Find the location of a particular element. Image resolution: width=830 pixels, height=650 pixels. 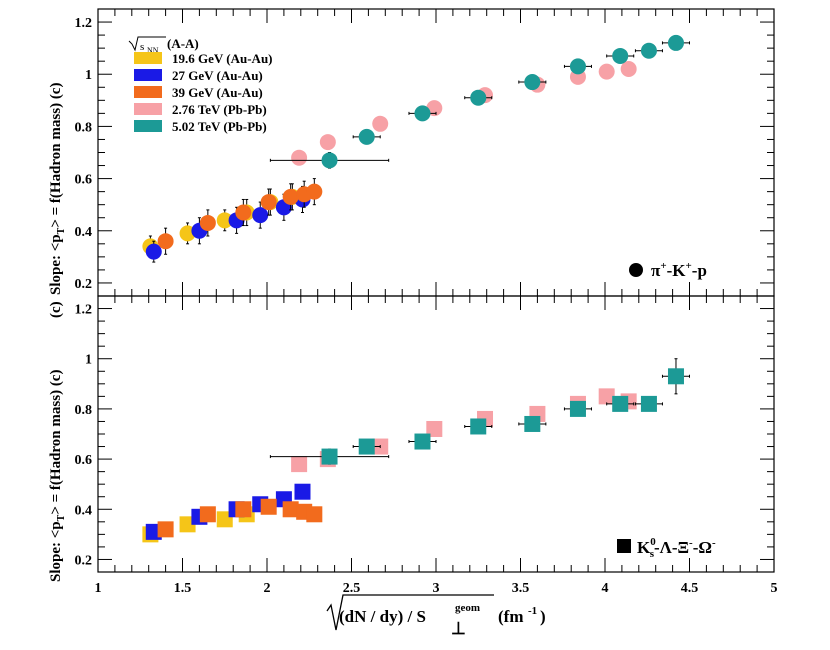

xtick-label: 1 is located at coordinates (98, 588).